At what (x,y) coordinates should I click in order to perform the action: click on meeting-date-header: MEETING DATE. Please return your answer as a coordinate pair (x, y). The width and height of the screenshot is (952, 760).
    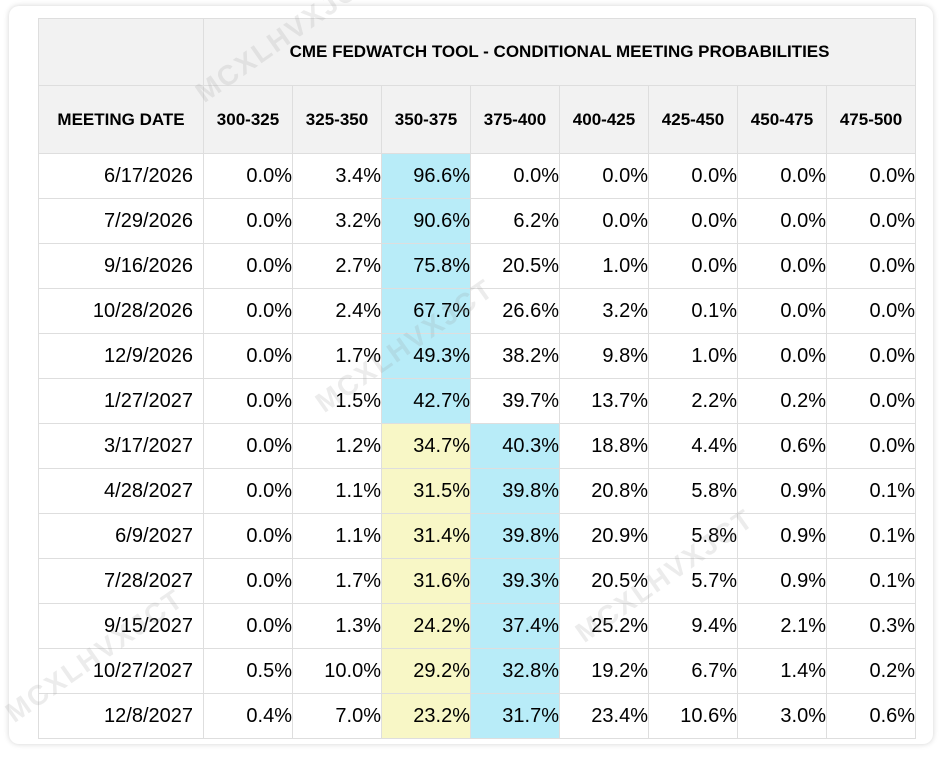
    Looking at the image, I should click on (121, 119).